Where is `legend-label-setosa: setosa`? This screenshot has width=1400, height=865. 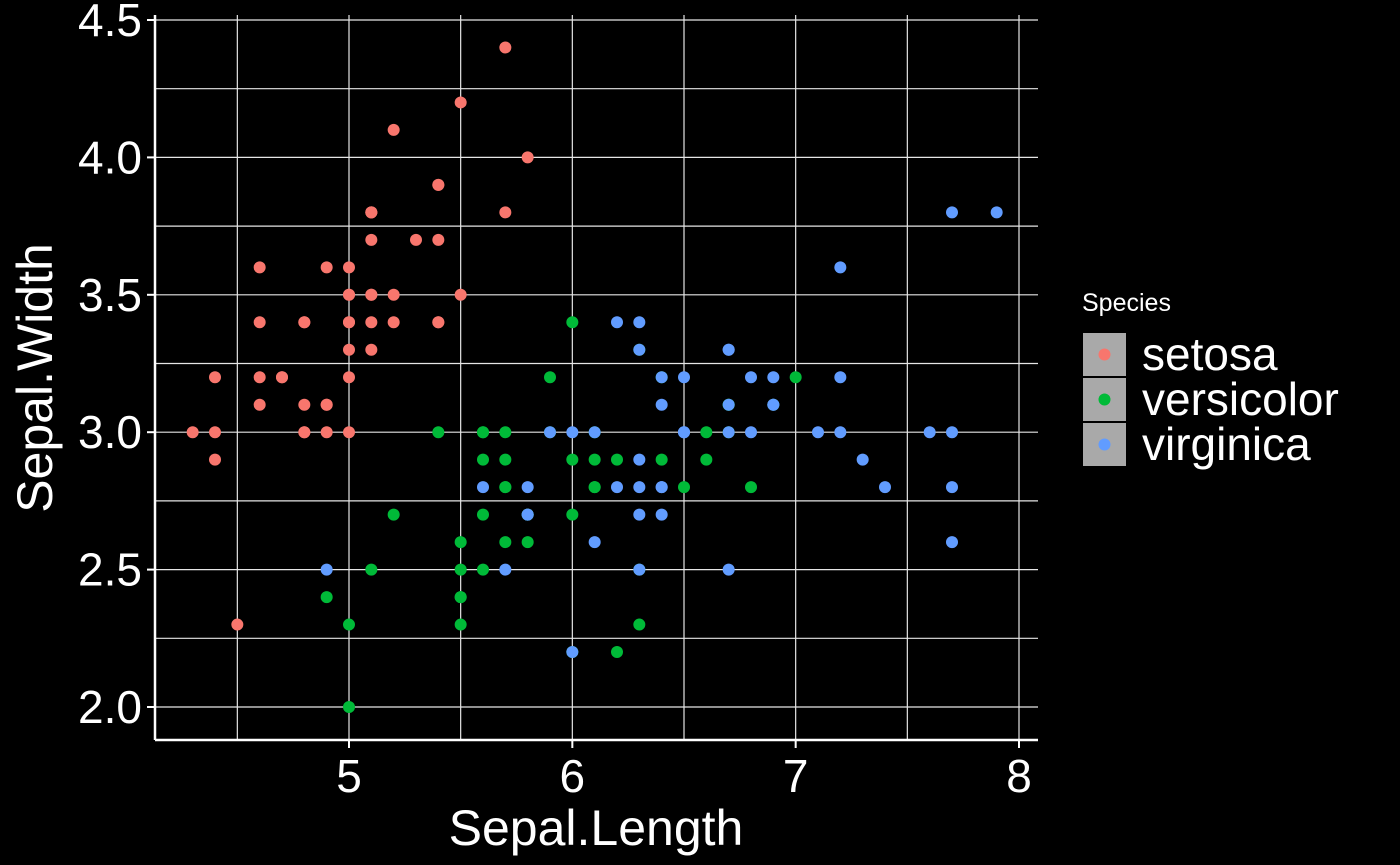
legend-label-setosa: setosa is located at coordinates (1210, 354).